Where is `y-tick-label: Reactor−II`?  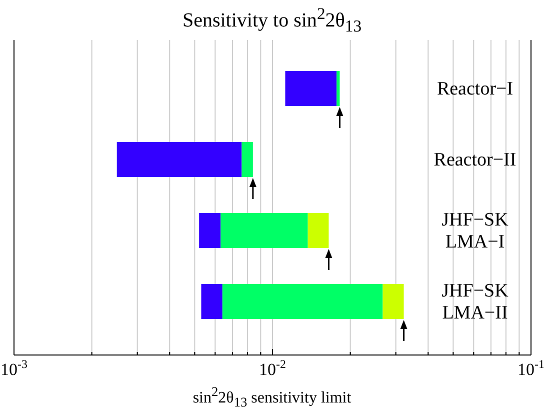
y-tick-label: Reactor−II is located at coordinates (475, 160).